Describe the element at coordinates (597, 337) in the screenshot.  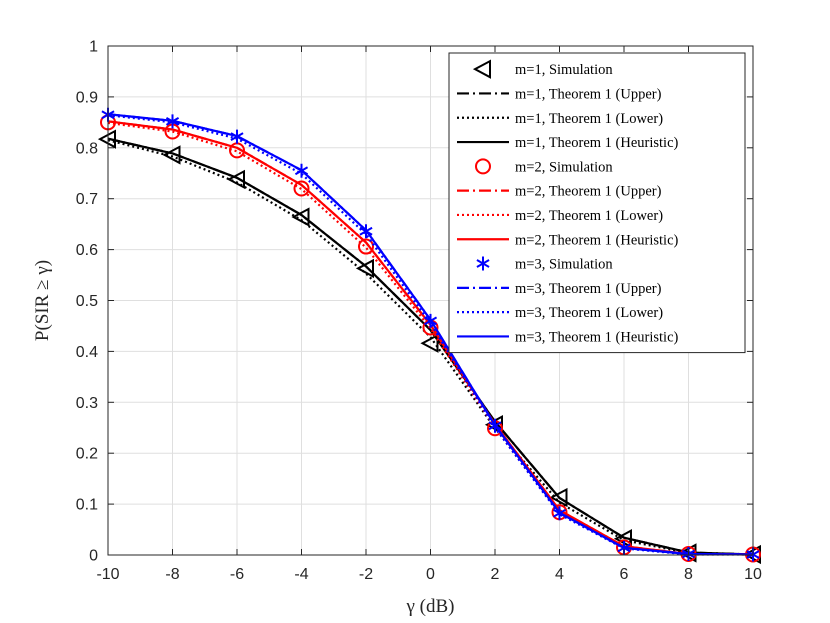
I see `legend-label: m=3, Theorem 1 (Heuristic)` at that location.